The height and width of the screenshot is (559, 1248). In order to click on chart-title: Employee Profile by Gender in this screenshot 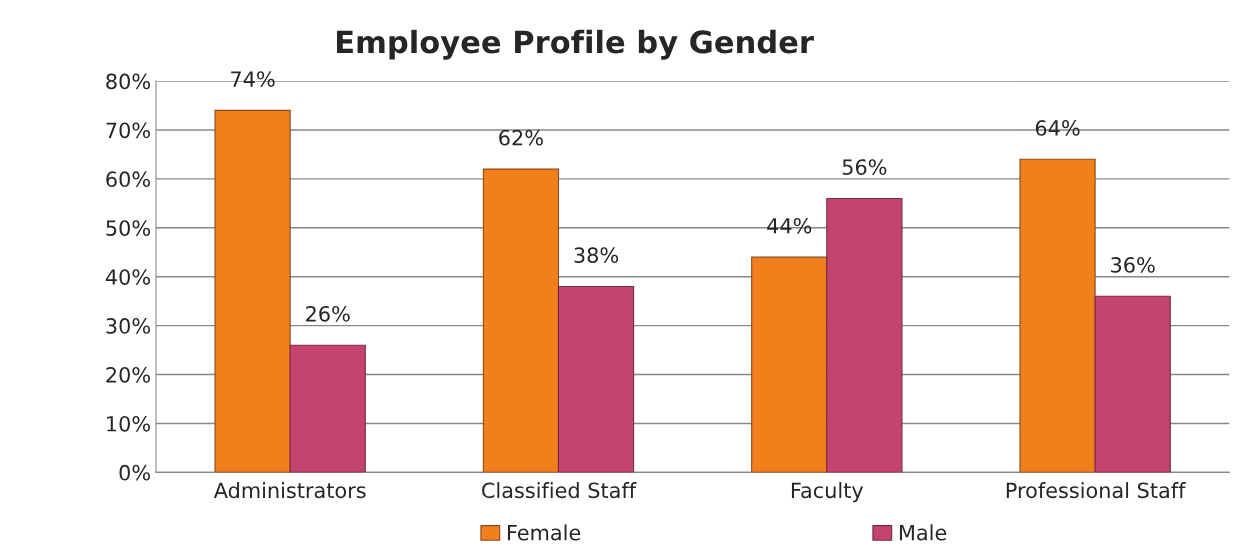, I will do `click(575, 44)`.